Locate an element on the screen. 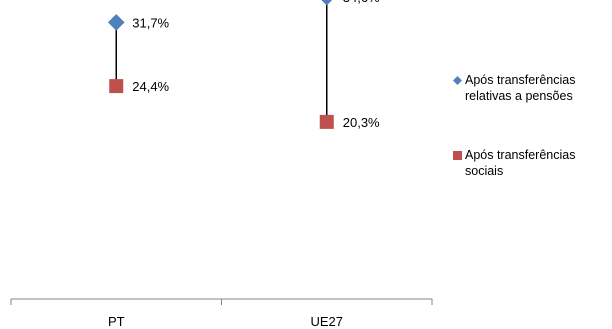 This screenshot has width=612, height=329. x-tick-label-ue27: UE27 is located at coordinates (326, 321).